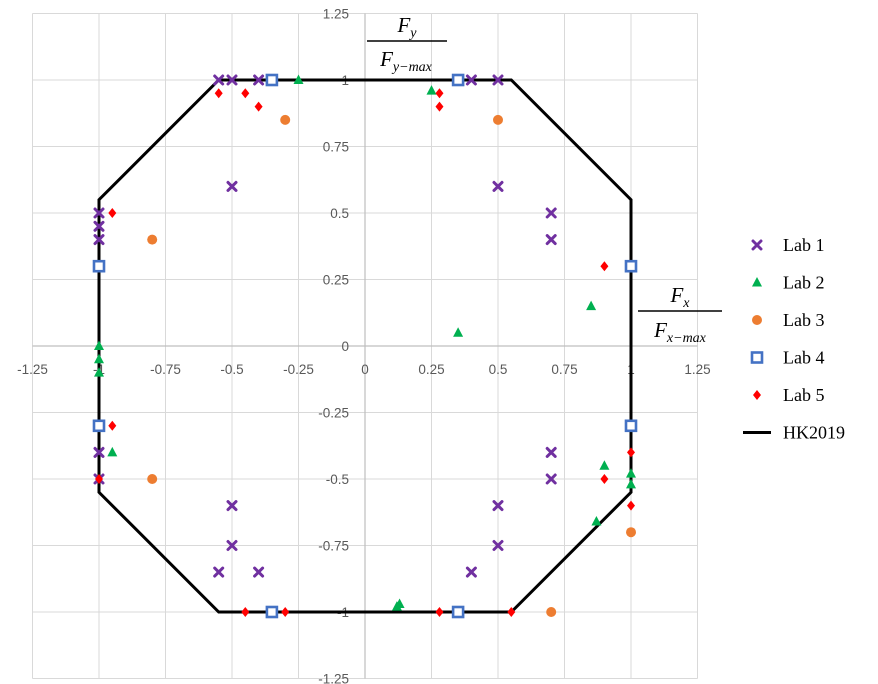 This screenshot has width=878, height=684. I want to click on svg-text: Fx−max, so click(680, 332).